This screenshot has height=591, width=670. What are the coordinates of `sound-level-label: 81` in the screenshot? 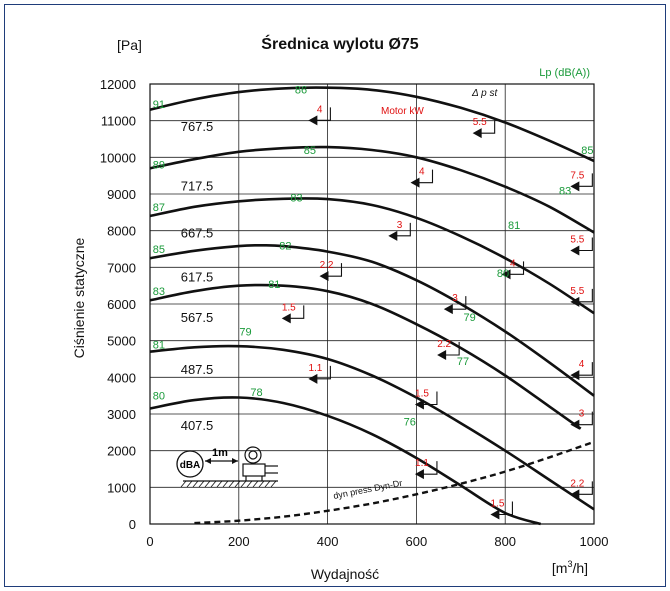 It's located at (514, 226).